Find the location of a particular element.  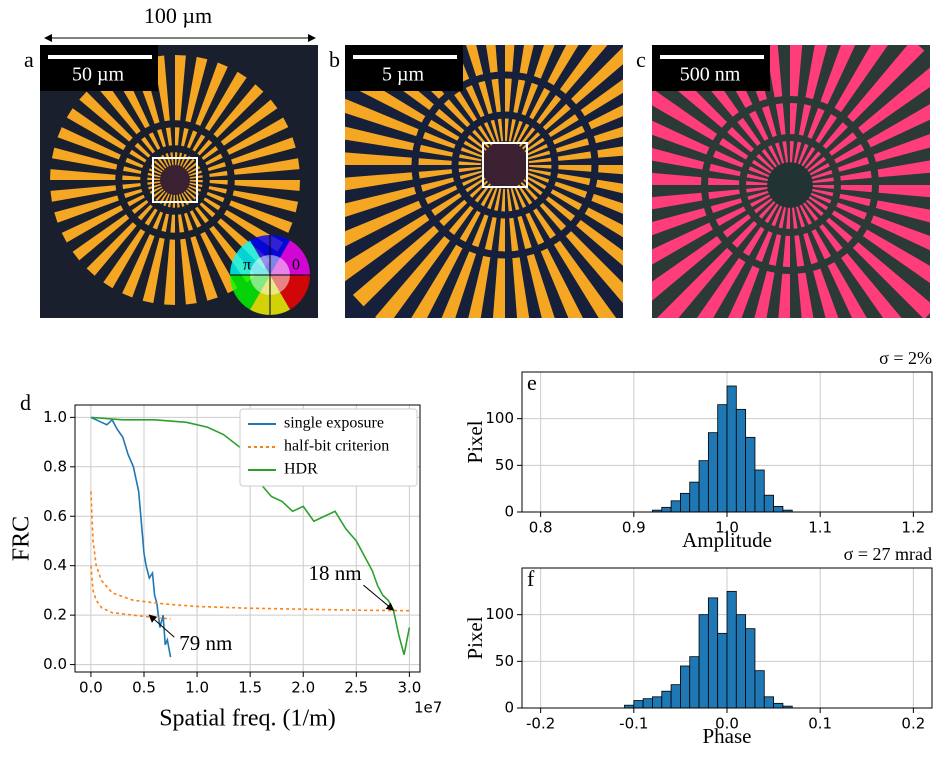

annotation: 79 nm is located at coordinates (205, 643).